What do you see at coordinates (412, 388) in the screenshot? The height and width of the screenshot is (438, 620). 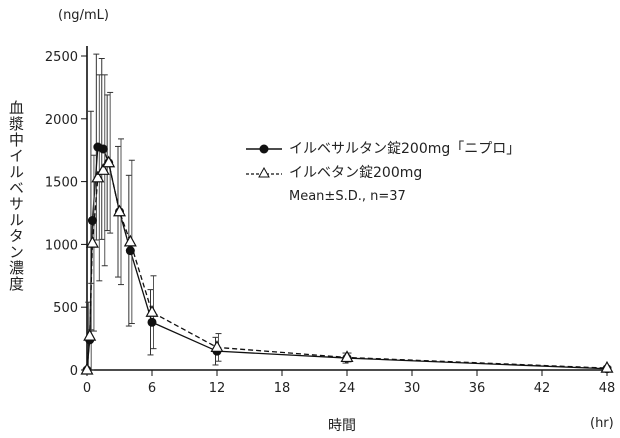 I see `x-tick-label: 30` at bounding box center [412, 388].